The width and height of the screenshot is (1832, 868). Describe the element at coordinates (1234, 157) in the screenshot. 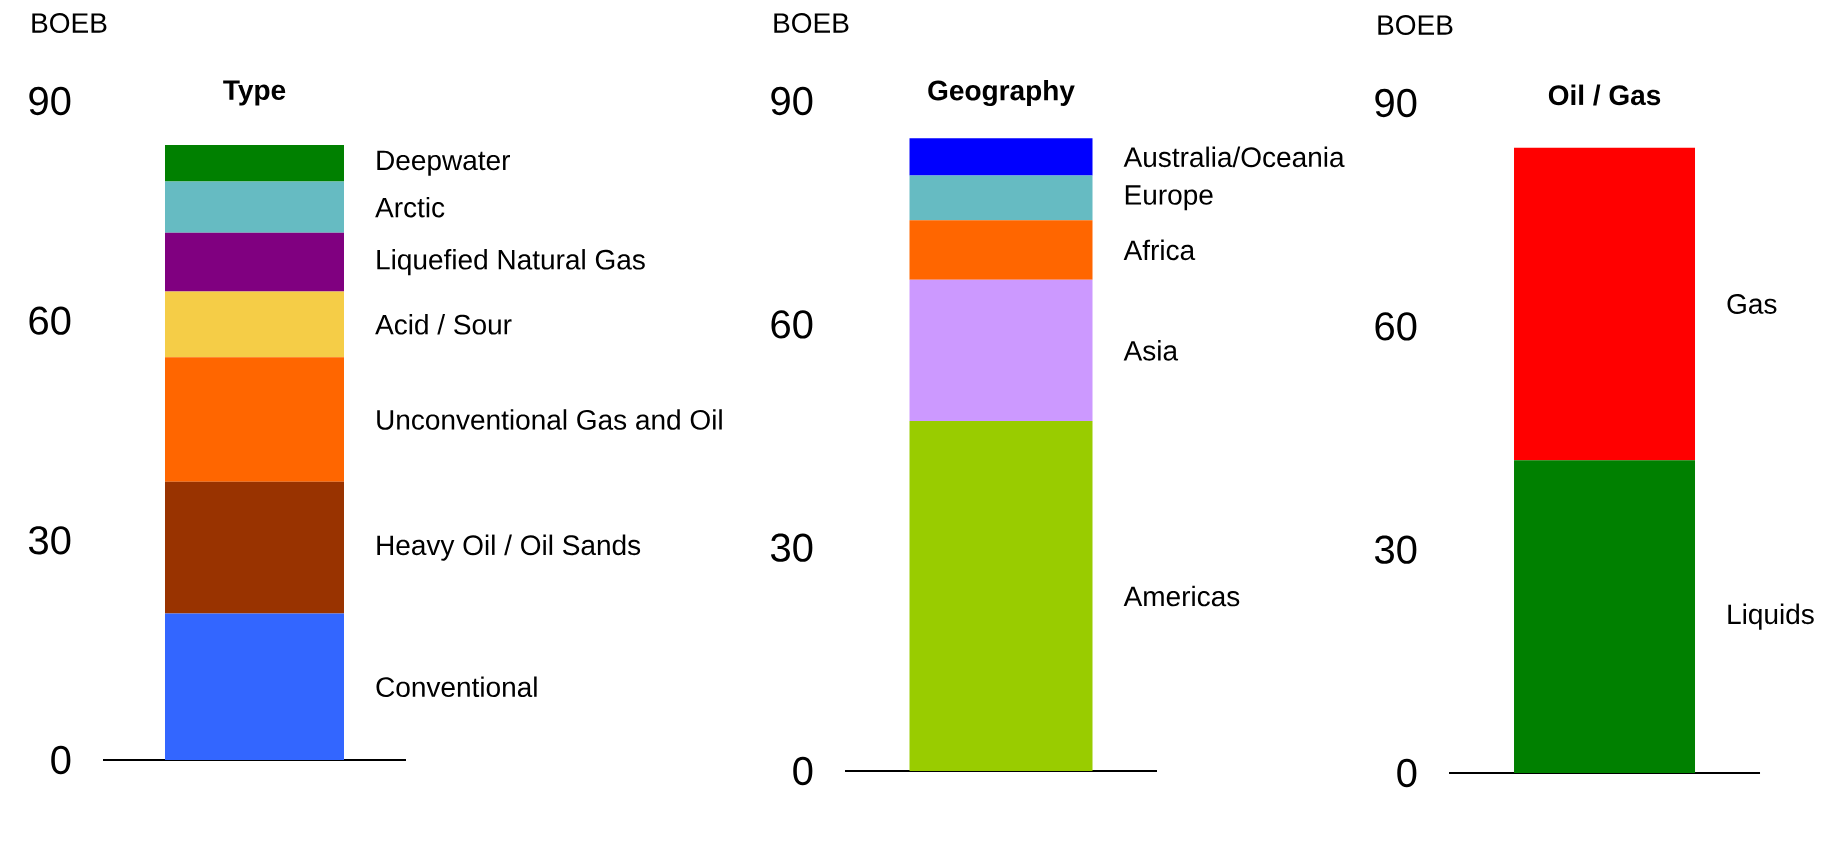

I see `series-label: Australia/Oceania` at that location.